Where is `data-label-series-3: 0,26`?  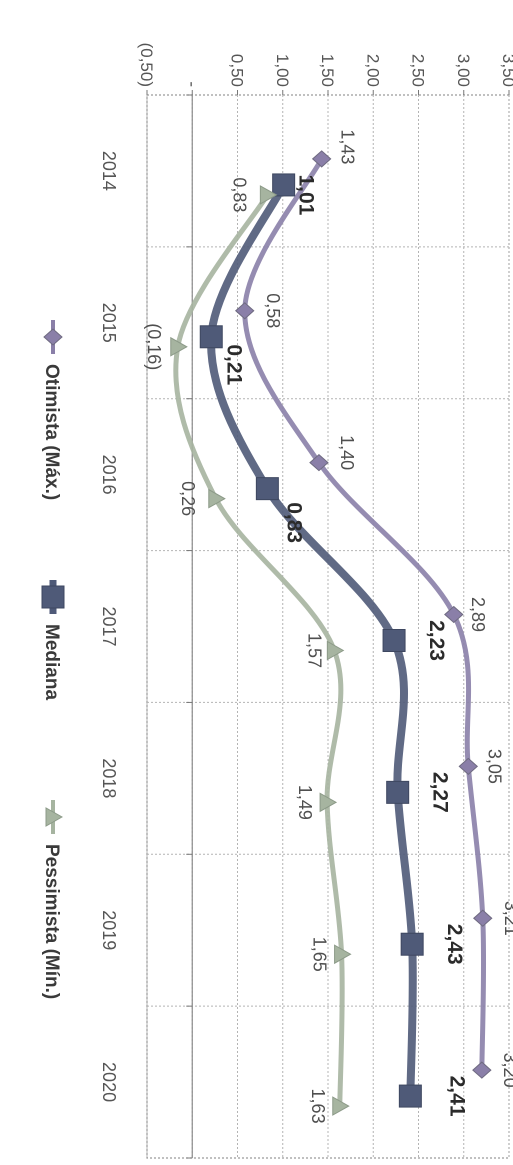 data-label-series-3: 0,26 is located at coordinates (188, 498).